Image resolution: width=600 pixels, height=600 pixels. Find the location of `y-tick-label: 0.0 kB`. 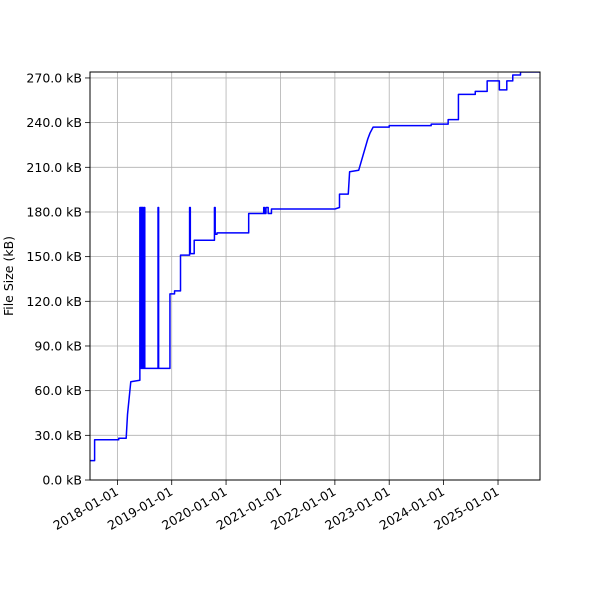

y-tick-label: 0.0 kB is located at coordinates (62, 480).